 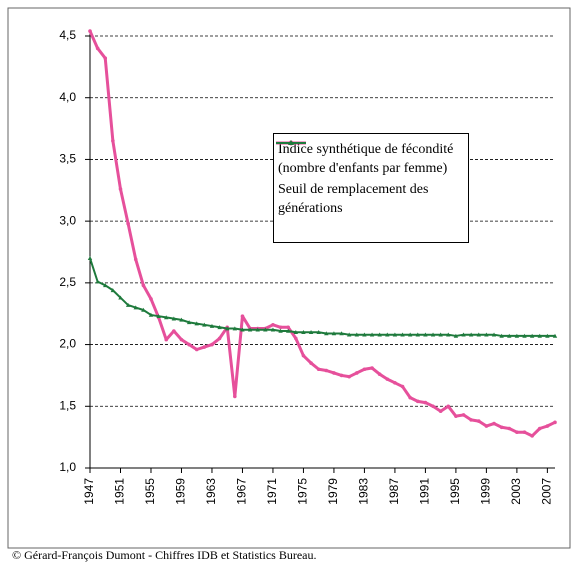 I want to click on x-tick-label: 2007, so click(x=547, y=491).